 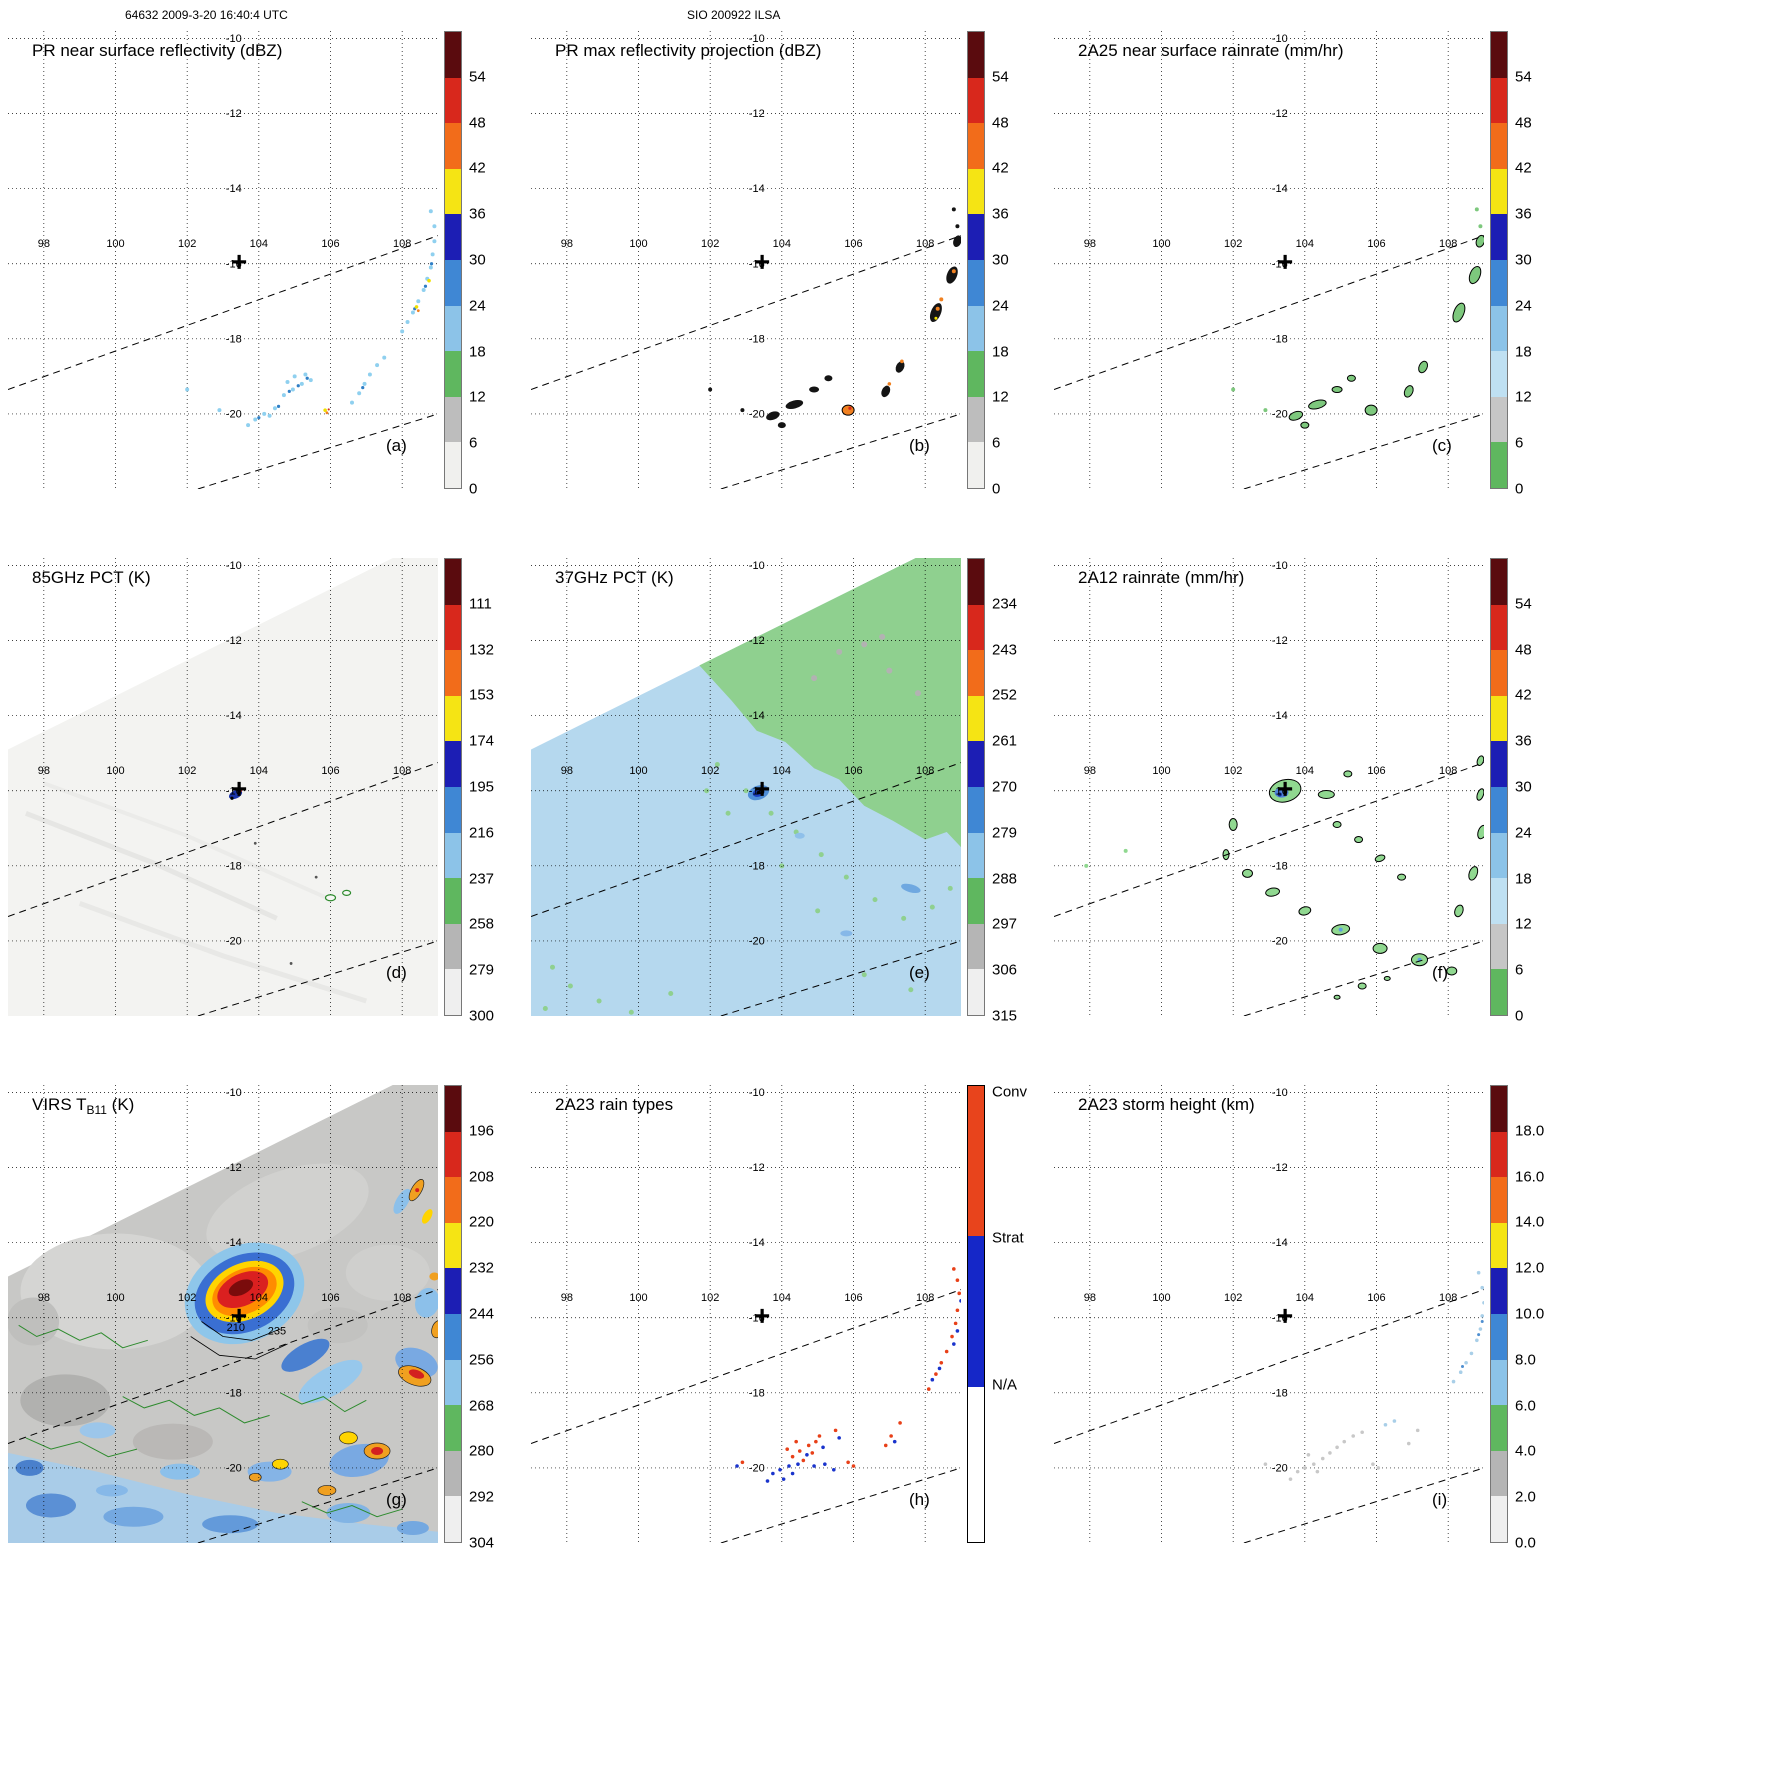 What do you see at coordinates (757, 866) in the screenshot?
I see `lat-tick-label: -18` at bounding box center [757, 866].